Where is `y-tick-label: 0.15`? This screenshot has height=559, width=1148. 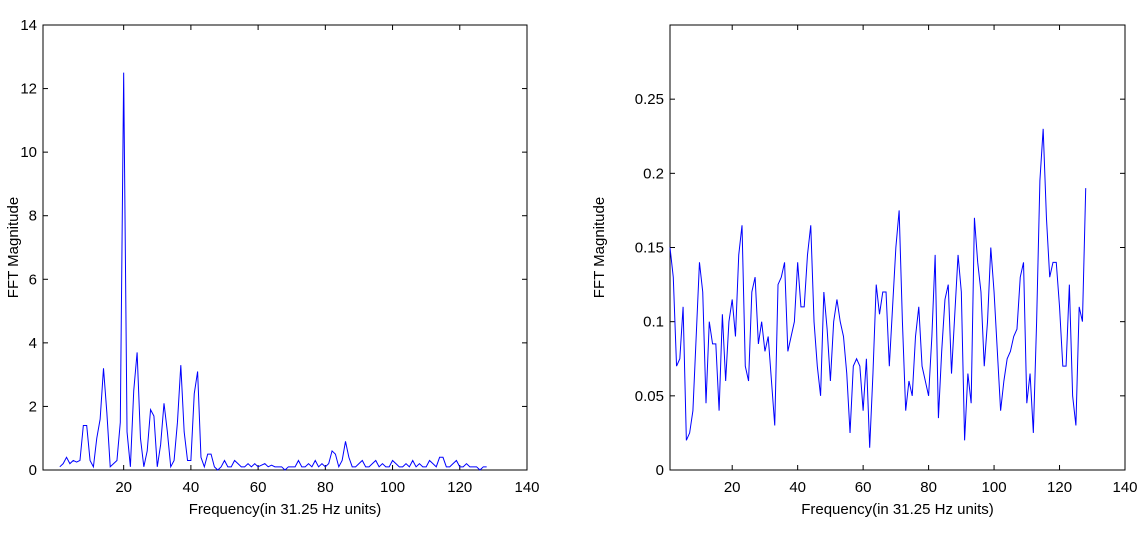
y-tick-label: 0.15 is located at coordinates (649, 248).